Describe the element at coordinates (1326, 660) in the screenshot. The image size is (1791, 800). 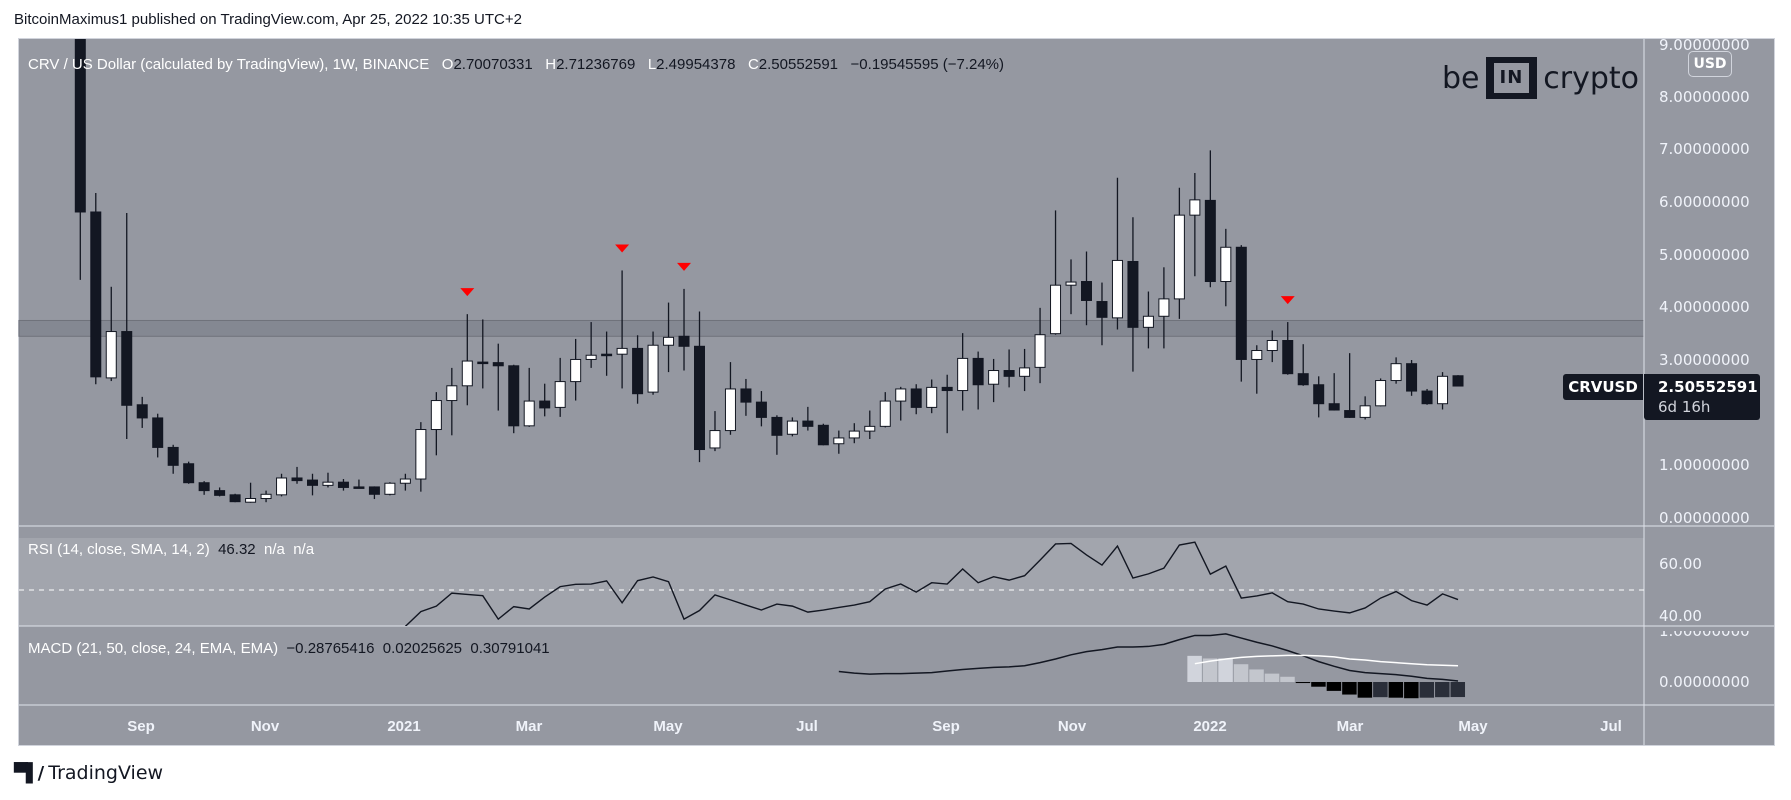
I see `macd-signal-line` at that location.